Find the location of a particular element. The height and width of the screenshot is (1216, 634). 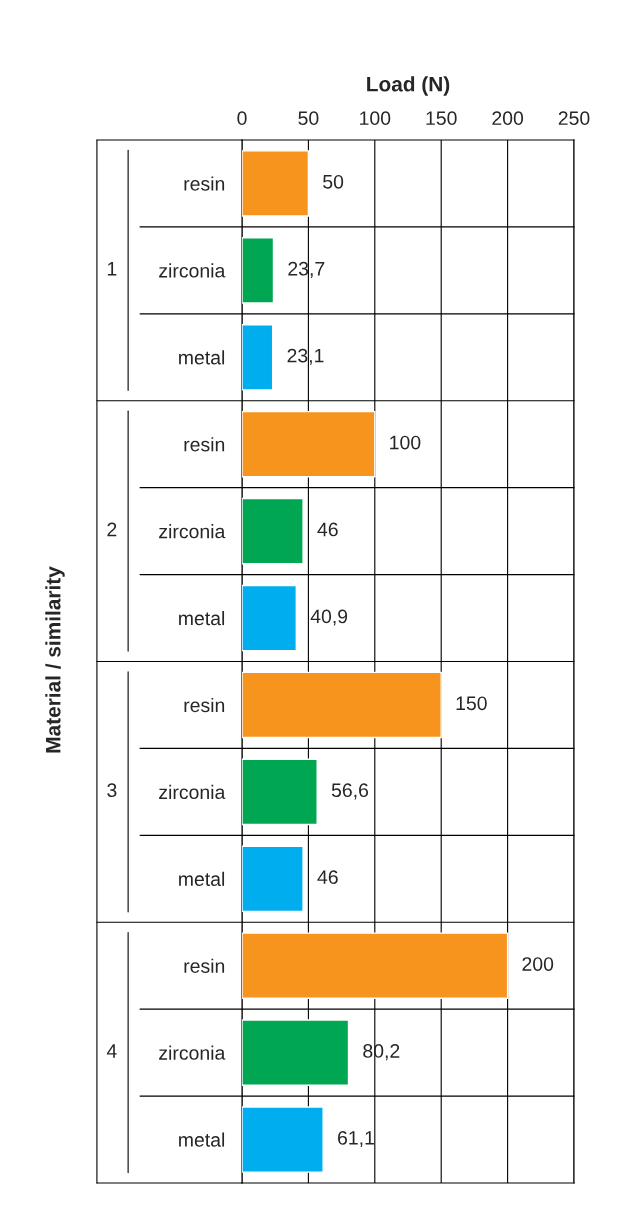

data-label: 200 is located at coordinates (538, 964).